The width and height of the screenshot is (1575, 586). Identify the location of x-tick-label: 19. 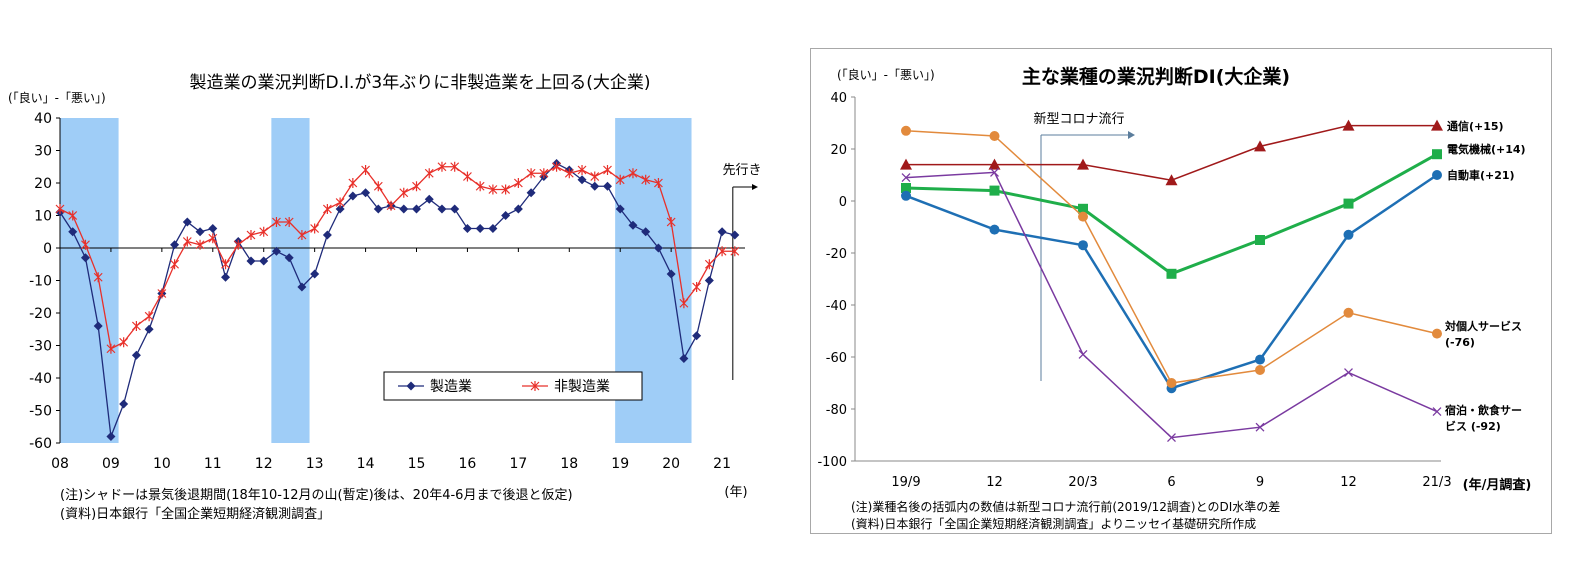
(620, 464).